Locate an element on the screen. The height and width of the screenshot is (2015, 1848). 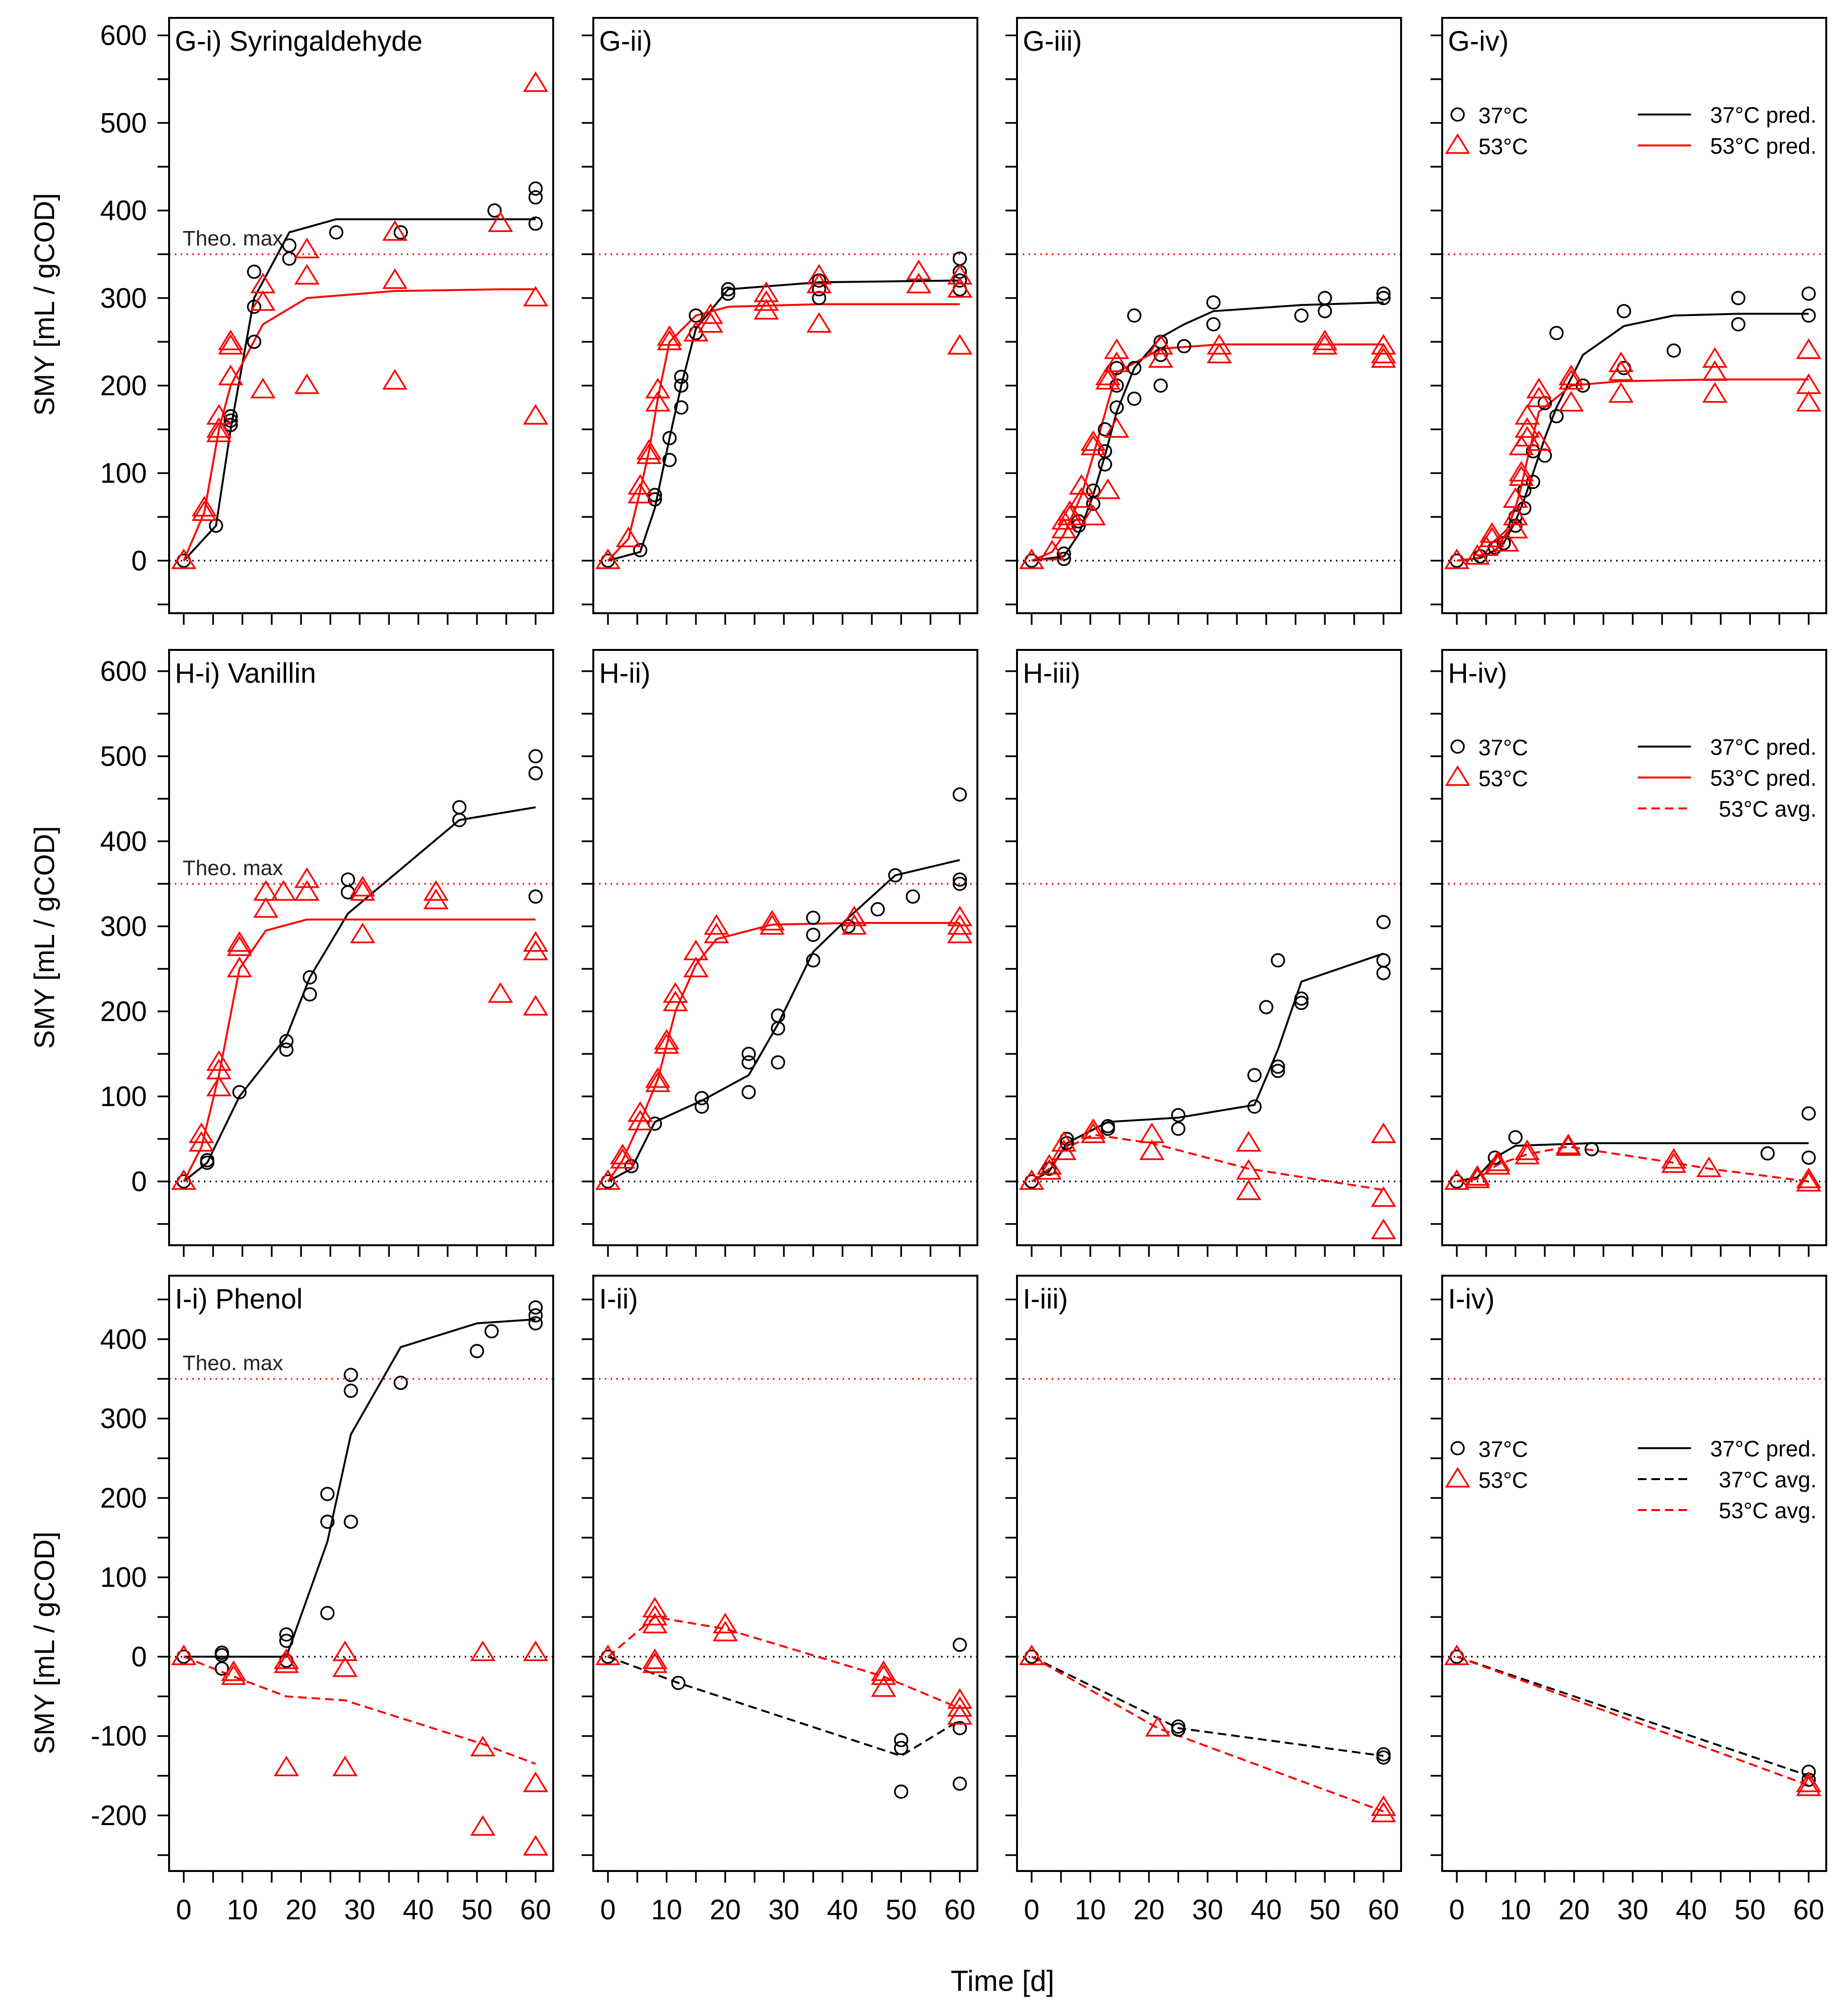
x-tick-label: 30 is located at coordinates (1632, 1910).